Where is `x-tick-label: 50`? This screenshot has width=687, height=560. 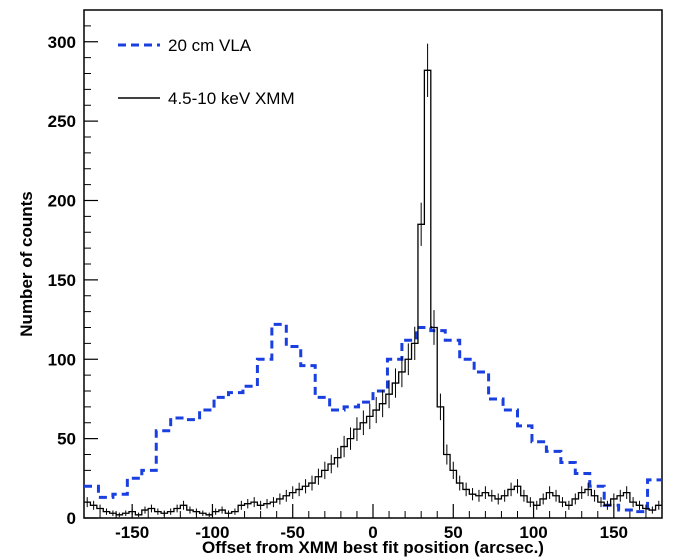
x-tick-label: 50 is located at coordinates (453, 532).